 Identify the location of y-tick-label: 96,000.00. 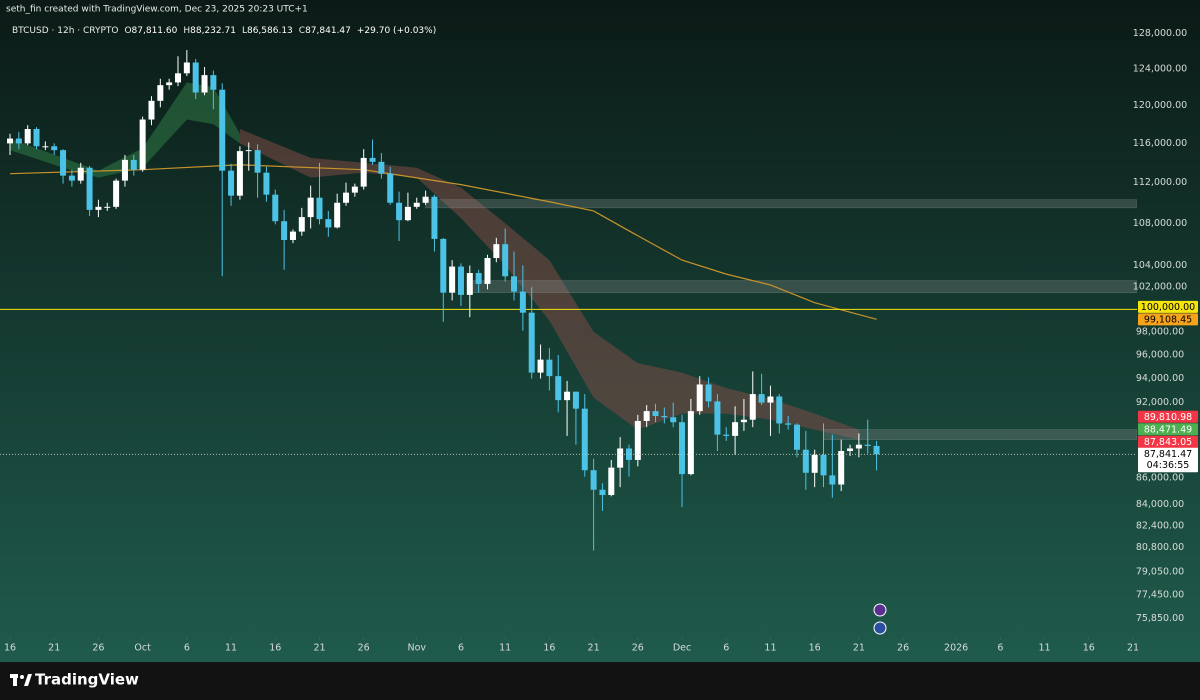
(1160, 354).